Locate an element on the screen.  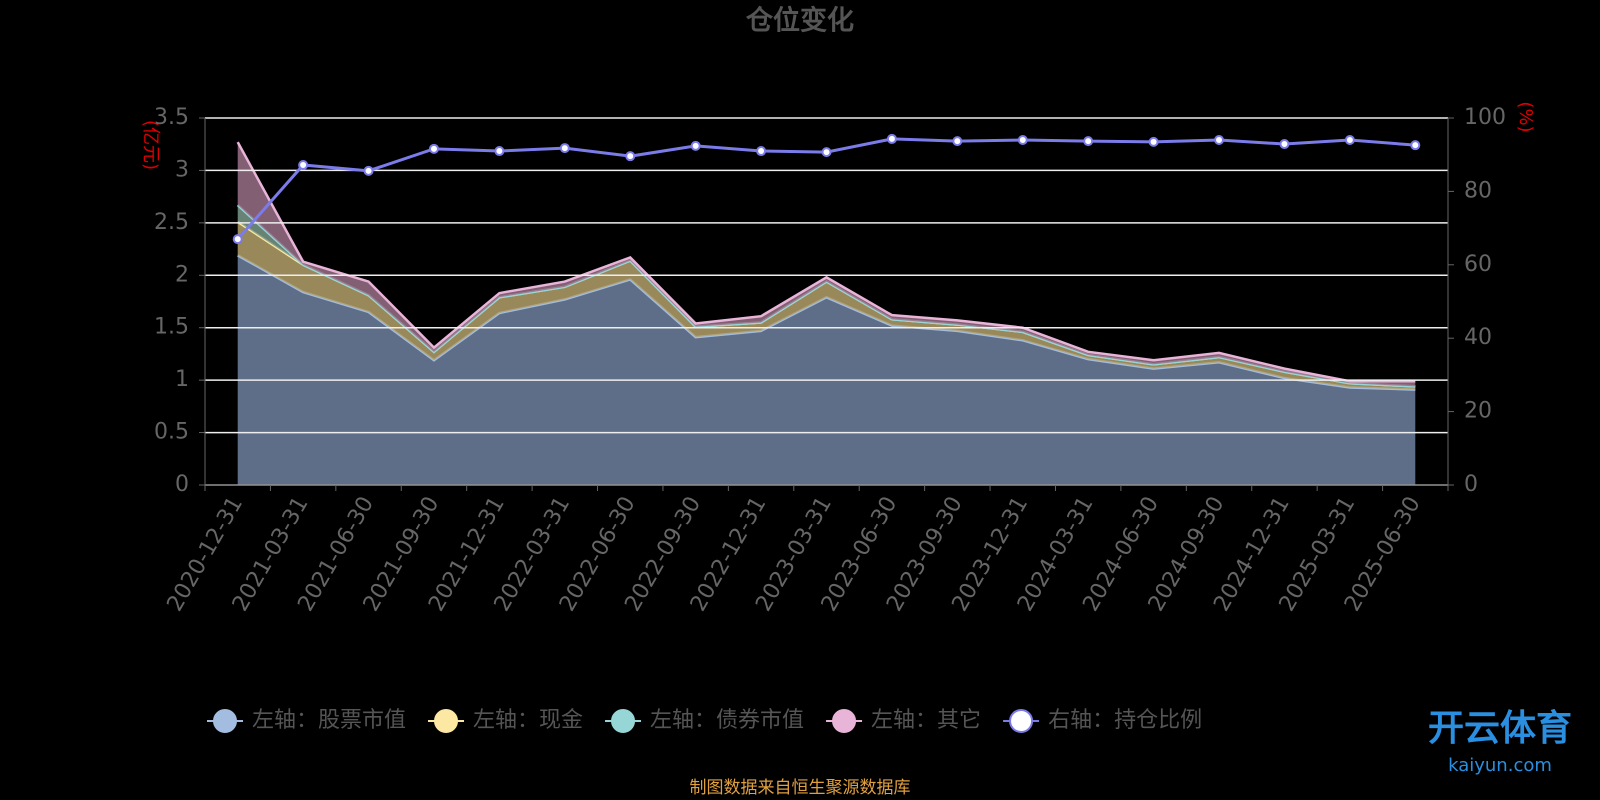
y2-tick-label: 40 is located at coordinates (1478, 337).